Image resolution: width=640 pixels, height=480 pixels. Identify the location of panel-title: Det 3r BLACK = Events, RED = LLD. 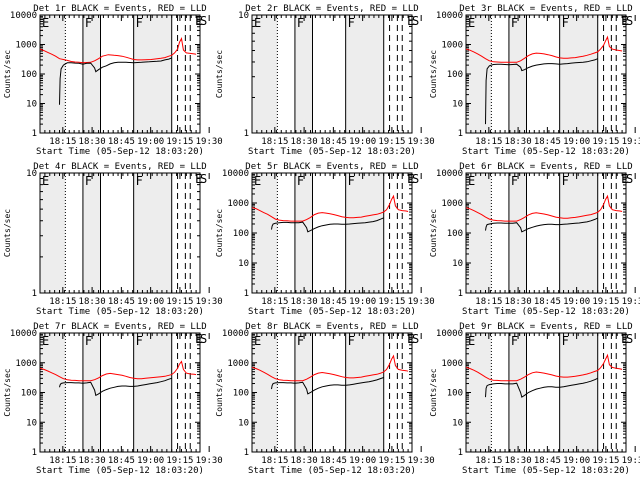
(545, 9).